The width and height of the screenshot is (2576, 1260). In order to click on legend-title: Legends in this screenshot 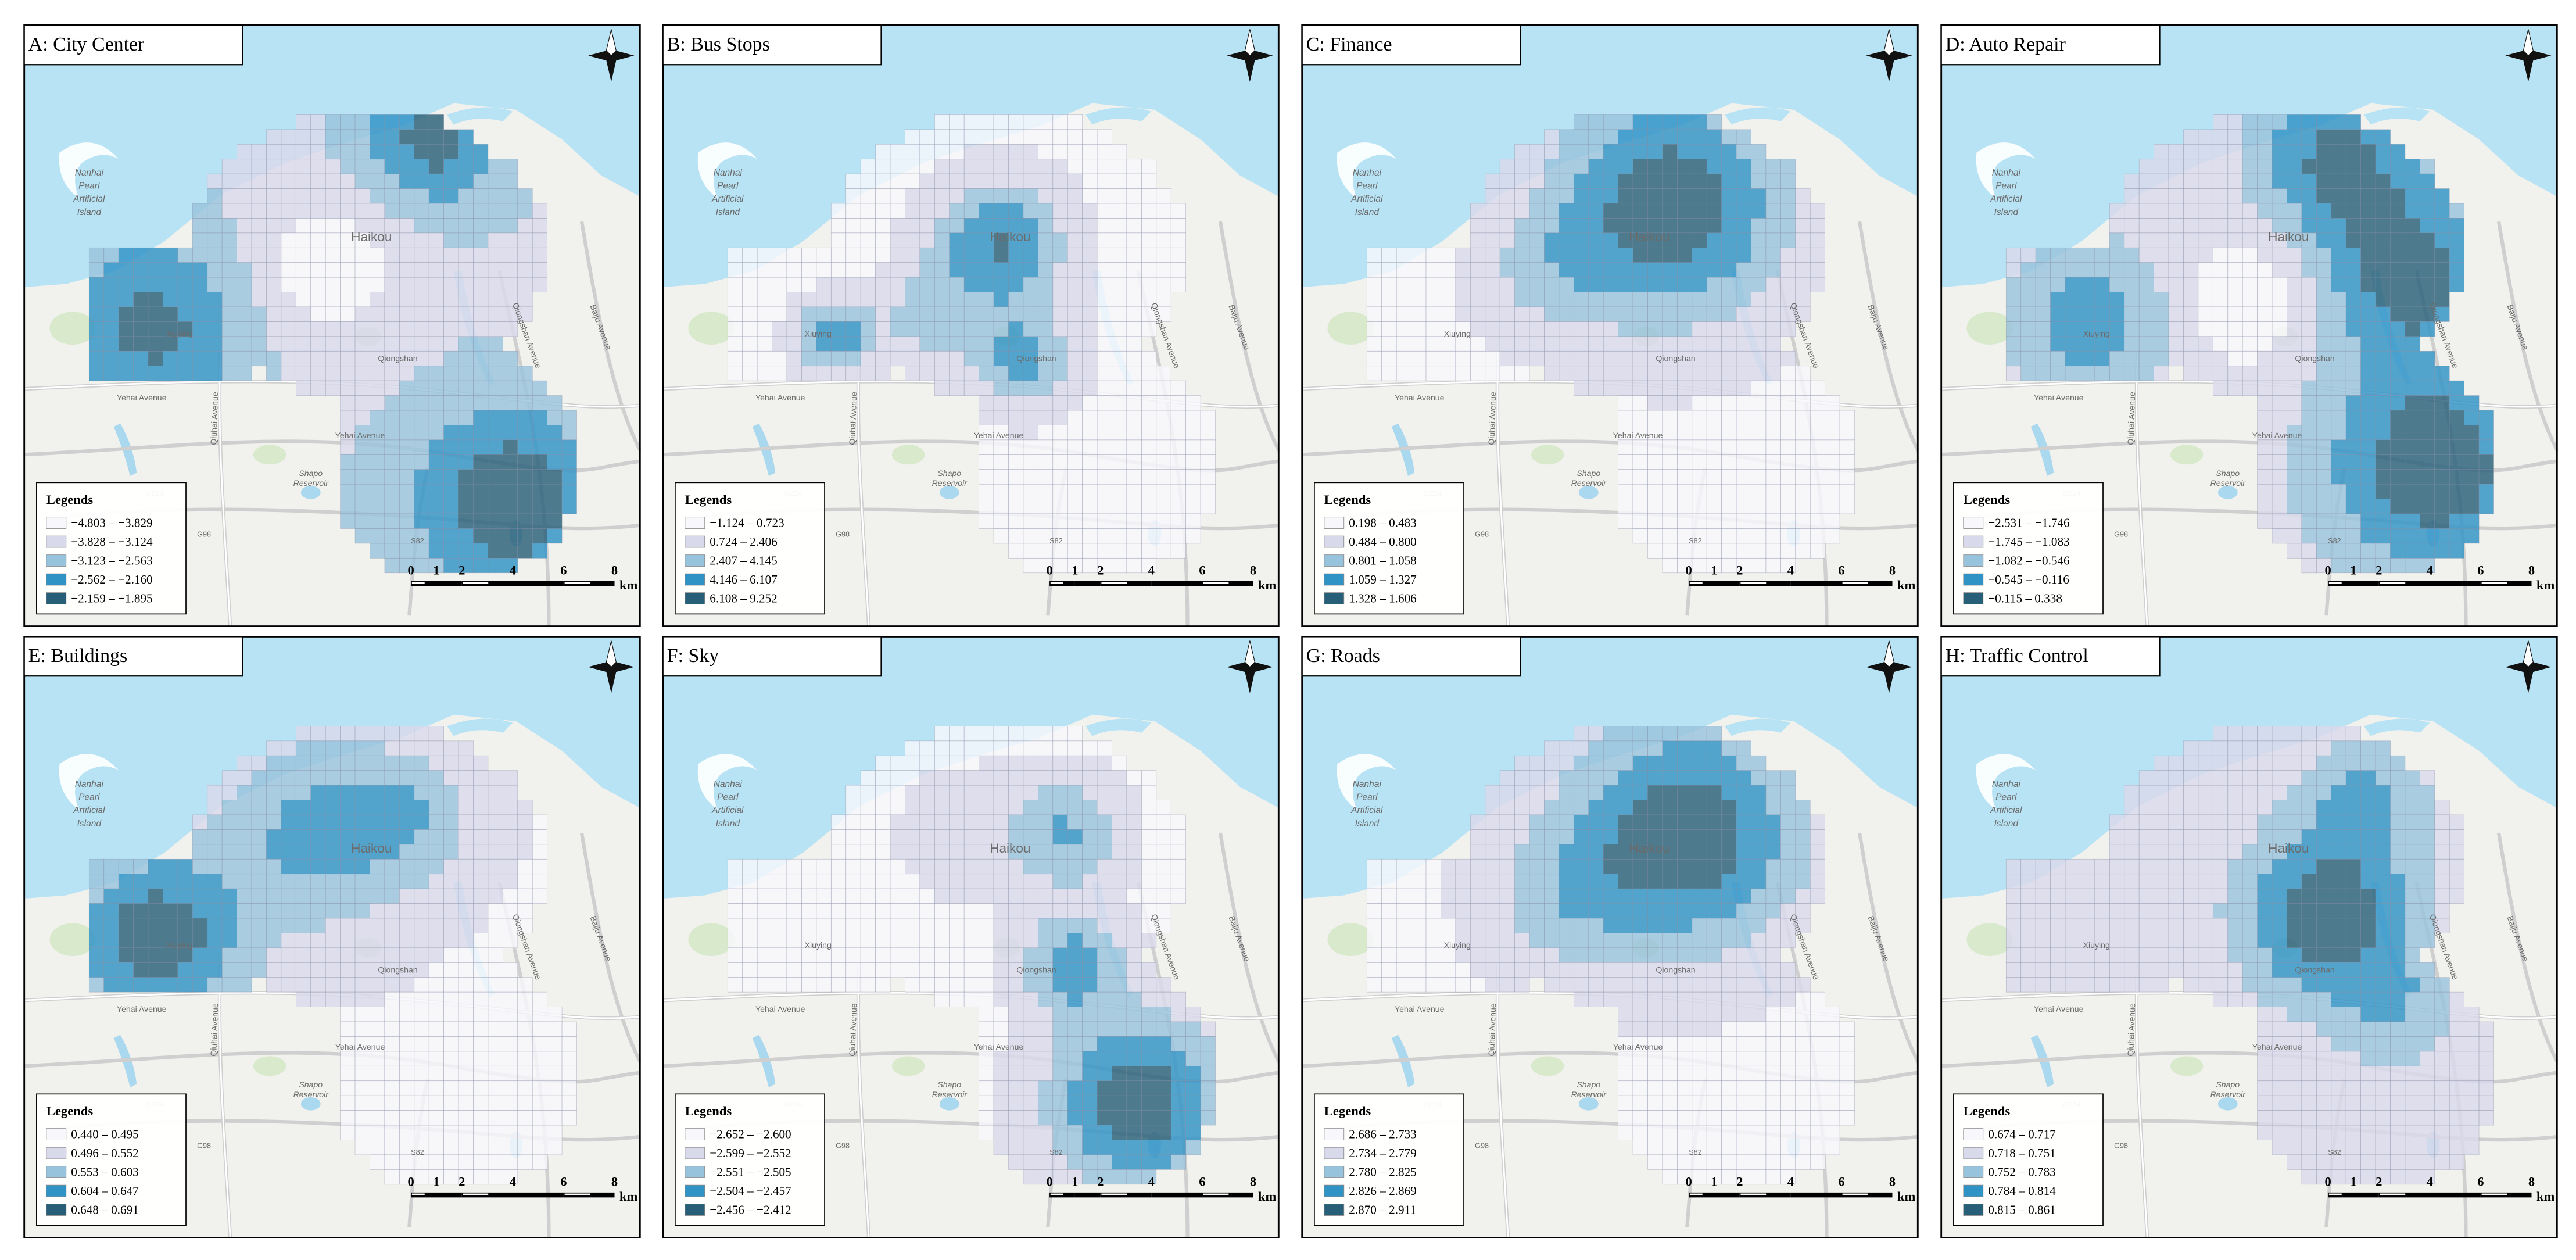, I will do `click(1987, 500)`.